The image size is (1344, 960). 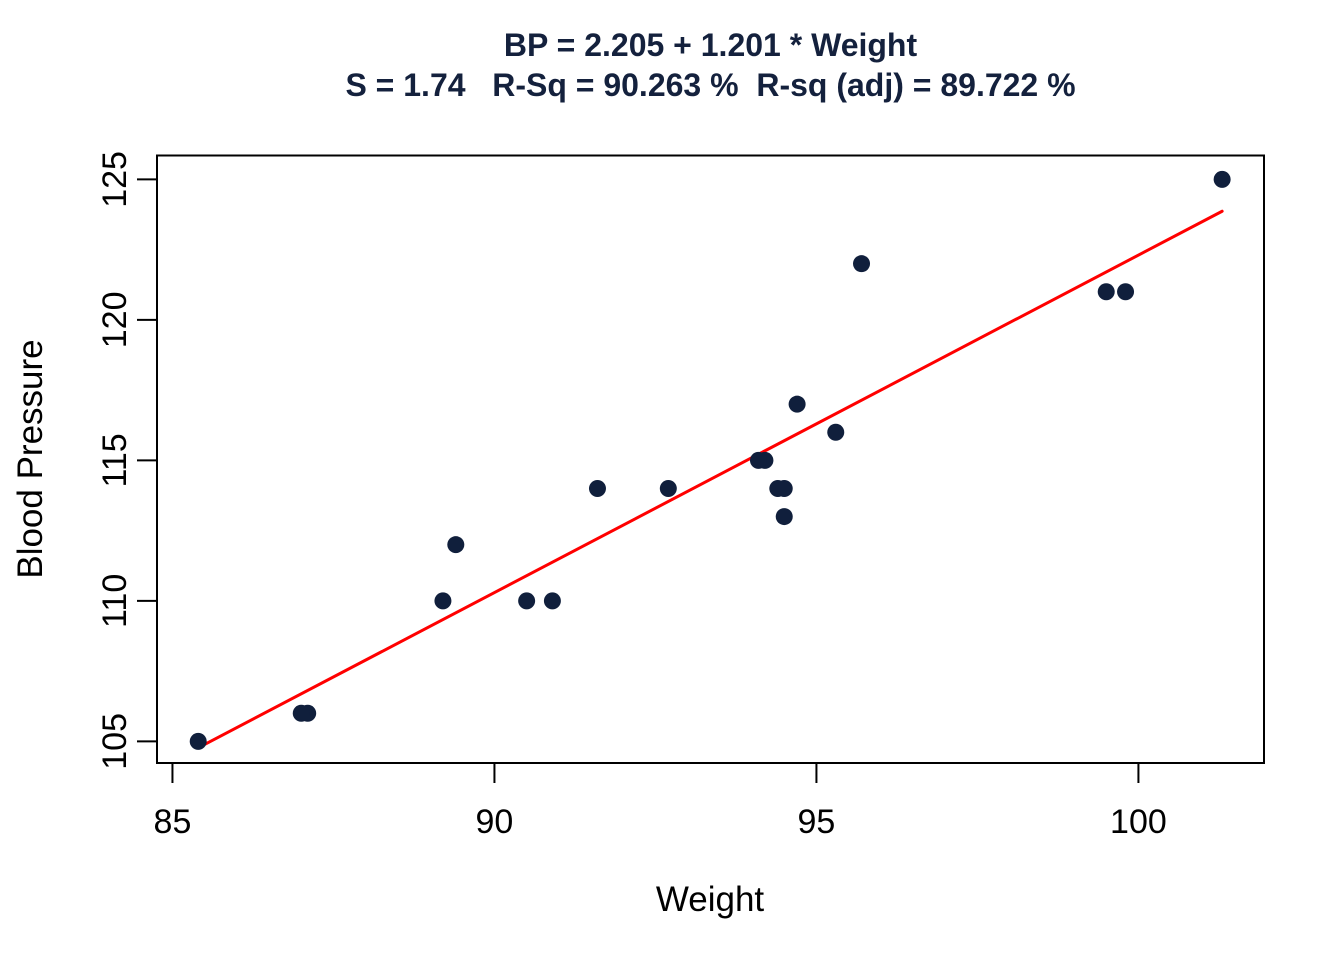 I want to click on y-axis-label: Blood Pressure, so click(x=30, y=459).